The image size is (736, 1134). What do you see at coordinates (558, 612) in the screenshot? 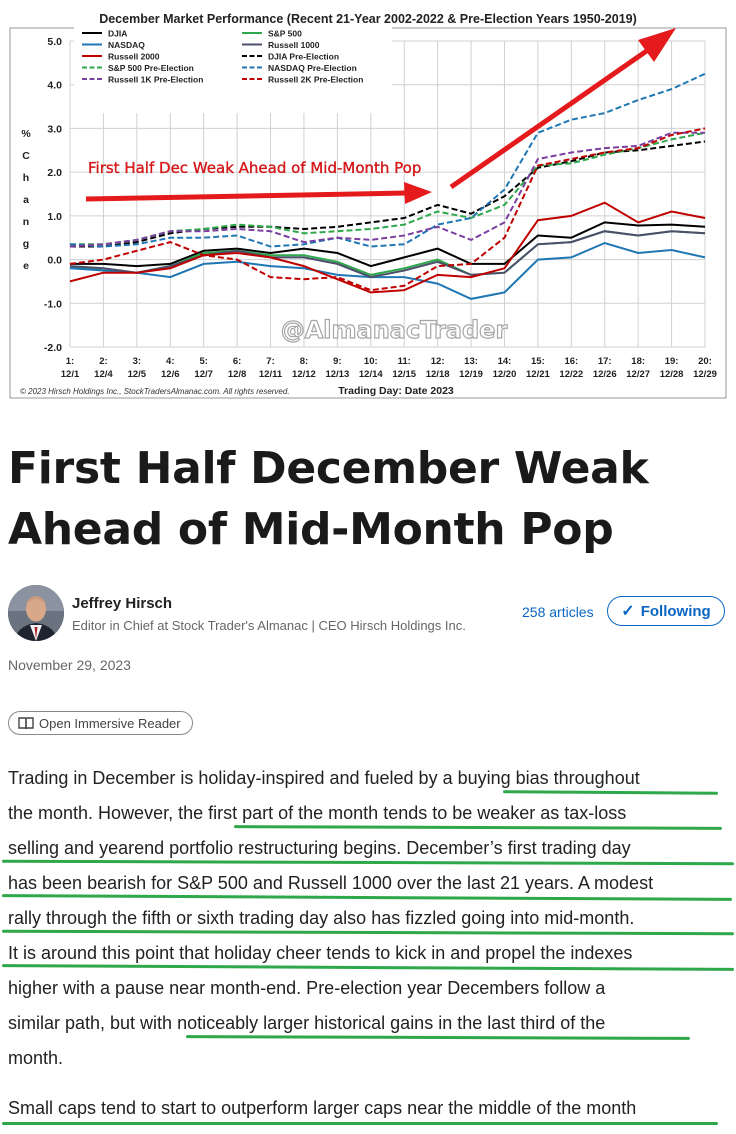
I see `articles-count-link: 258 articles` at bounding box center [558, 612].